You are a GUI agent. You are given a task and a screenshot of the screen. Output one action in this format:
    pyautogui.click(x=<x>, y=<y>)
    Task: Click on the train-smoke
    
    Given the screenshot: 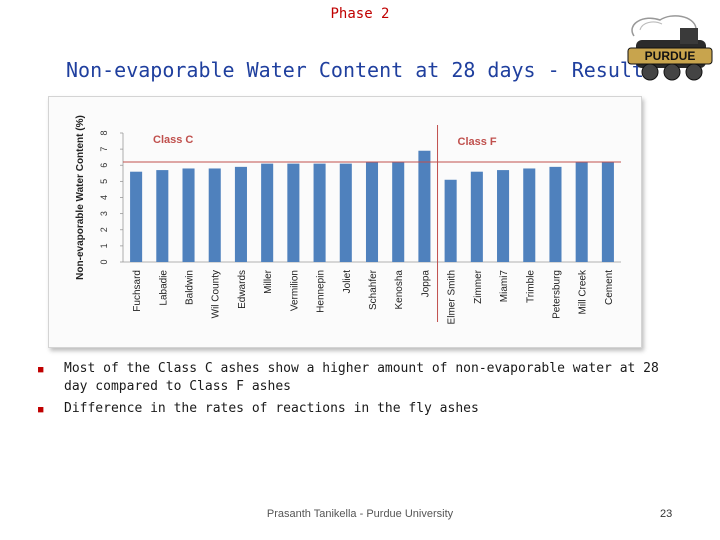 What is the action you would take?
    pyautogui.click(x=664, y=26)
    